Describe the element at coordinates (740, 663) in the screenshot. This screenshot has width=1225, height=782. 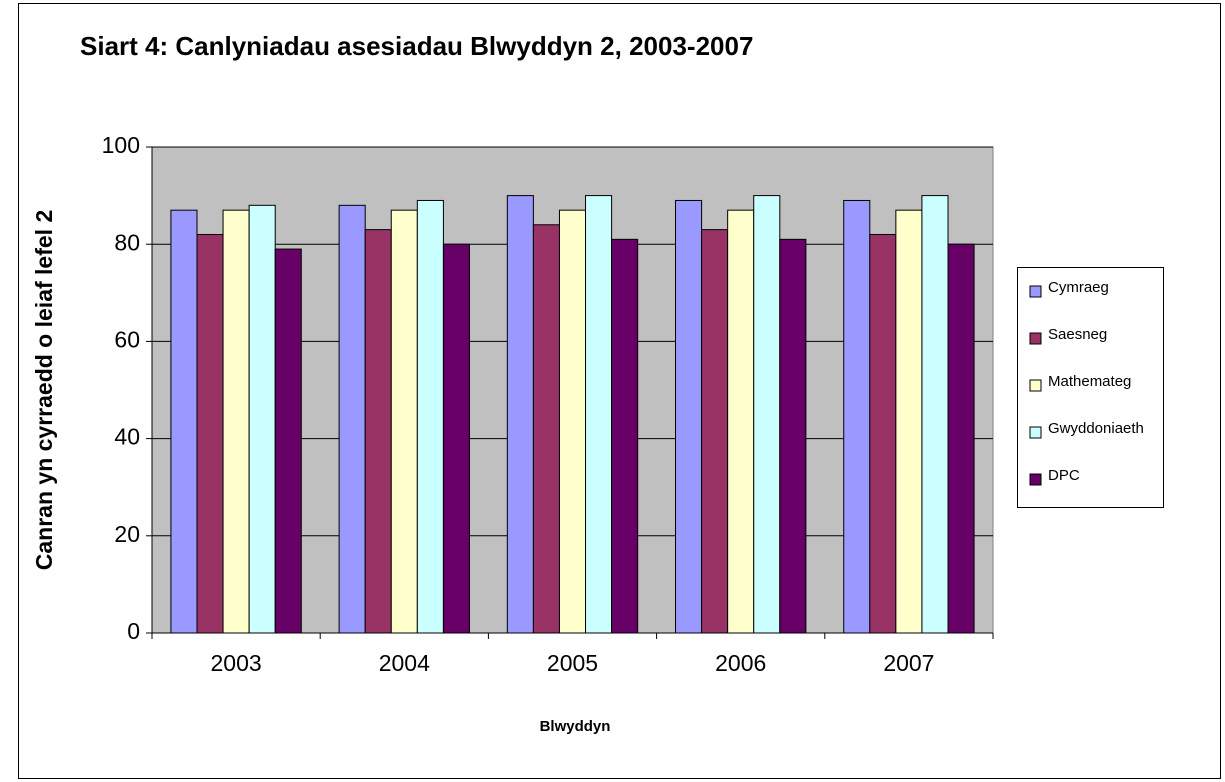
I see `x-tick-label: 2006` at that location.